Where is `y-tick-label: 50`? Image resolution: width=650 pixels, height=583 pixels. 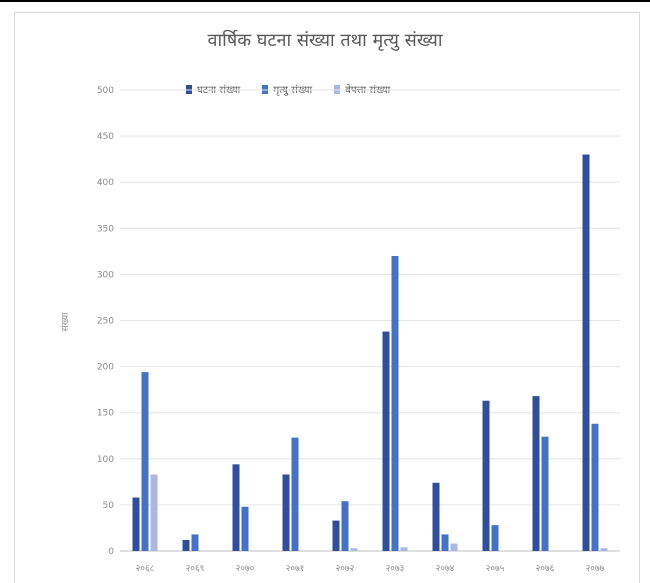
y-tick-label: 50 is located at coordinates (109, 506).